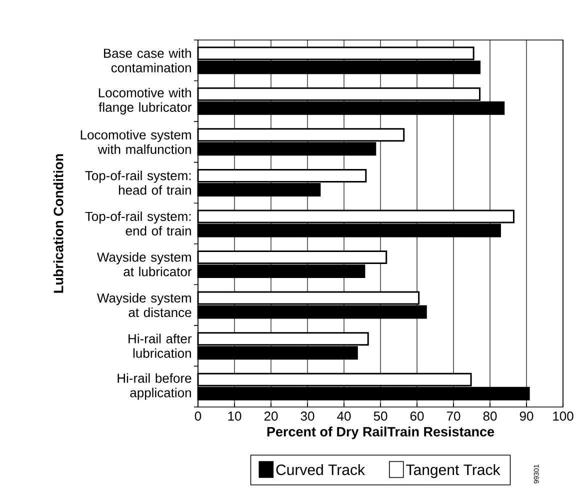 The height and width of the screenshot is (502, 578). I want to click on x-tick-label: 30, so click(307, 416).